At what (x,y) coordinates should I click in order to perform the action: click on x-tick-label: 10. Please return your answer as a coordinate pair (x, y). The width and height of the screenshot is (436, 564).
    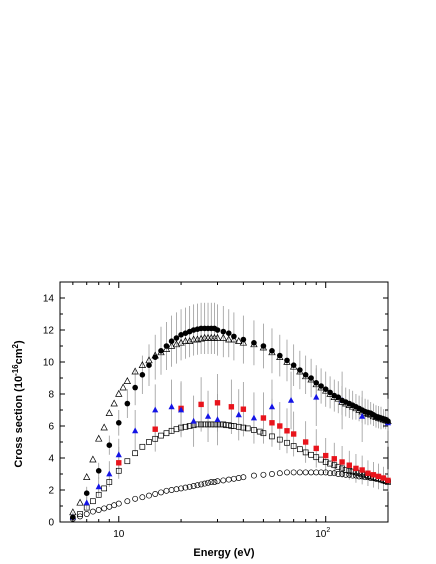
    Looking at the image, I should click on (119, 534).